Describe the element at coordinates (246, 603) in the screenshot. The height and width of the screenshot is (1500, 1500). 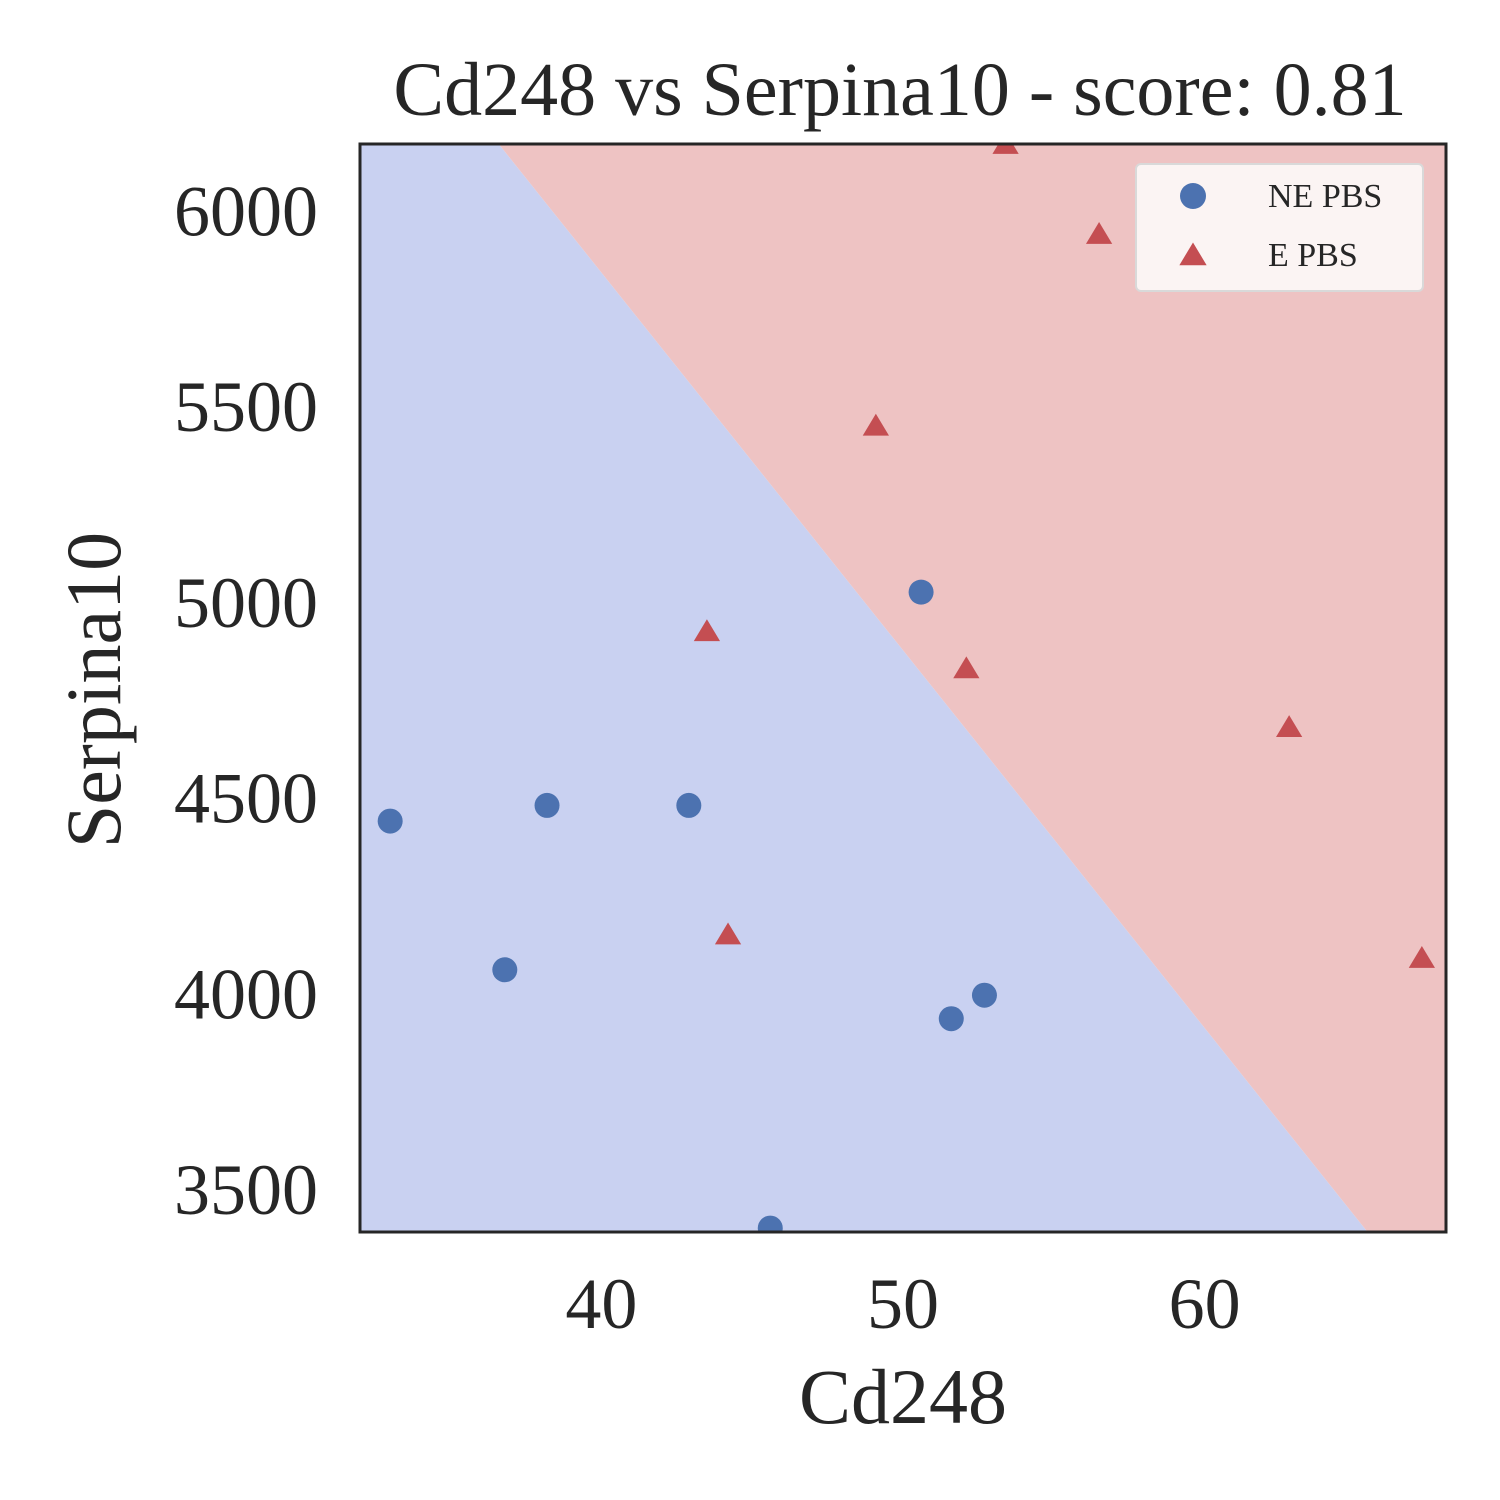
I see `y-tick-label: 5000` at that location.